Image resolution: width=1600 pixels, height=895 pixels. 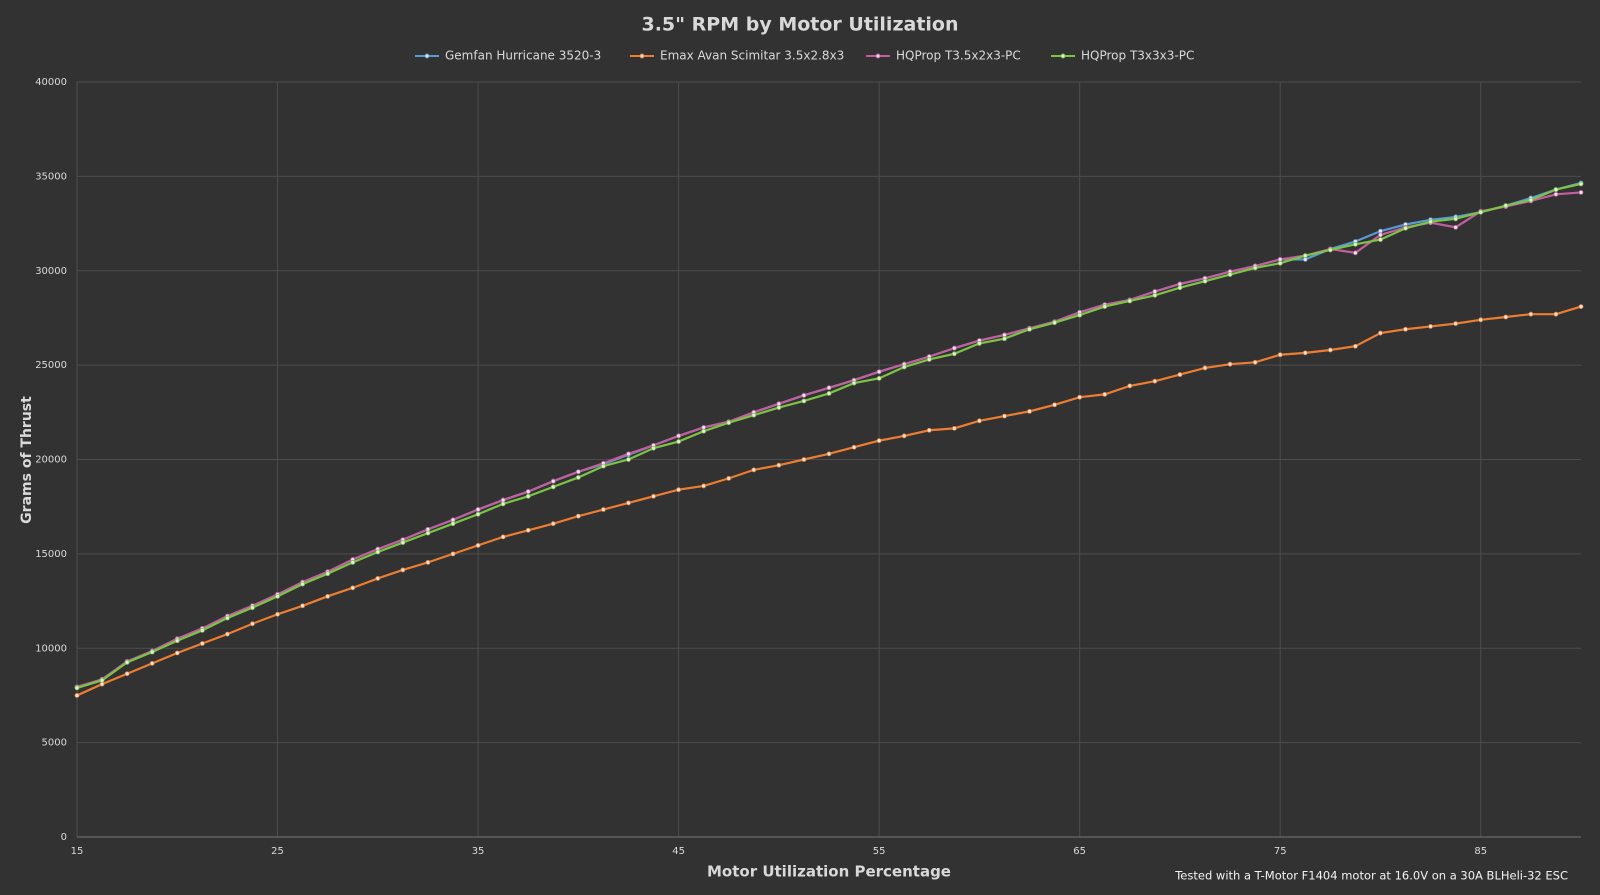 What do you see at coordinates (1137, 56) in the screenshot?
I see `legend-label: HQProp T3x3x3-PC` at bounding box center [1137, 56].